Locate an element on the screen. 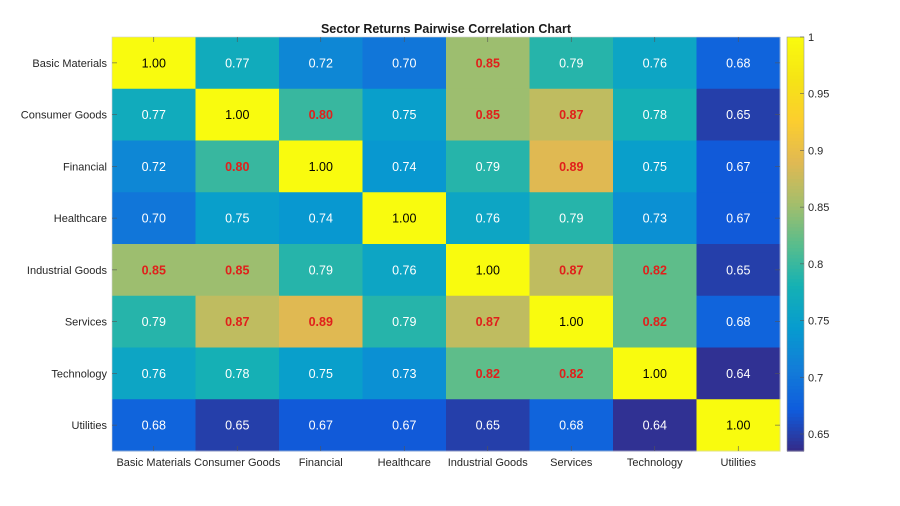  cell-value-label: 0.67 is located at coordinates (321, 426).